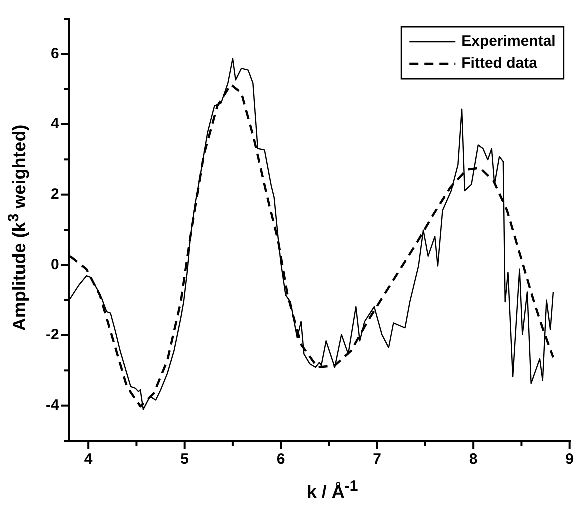 This screenshot has height=513, width=584. I want to click on y-tick-label: -4, so click(53, 405).